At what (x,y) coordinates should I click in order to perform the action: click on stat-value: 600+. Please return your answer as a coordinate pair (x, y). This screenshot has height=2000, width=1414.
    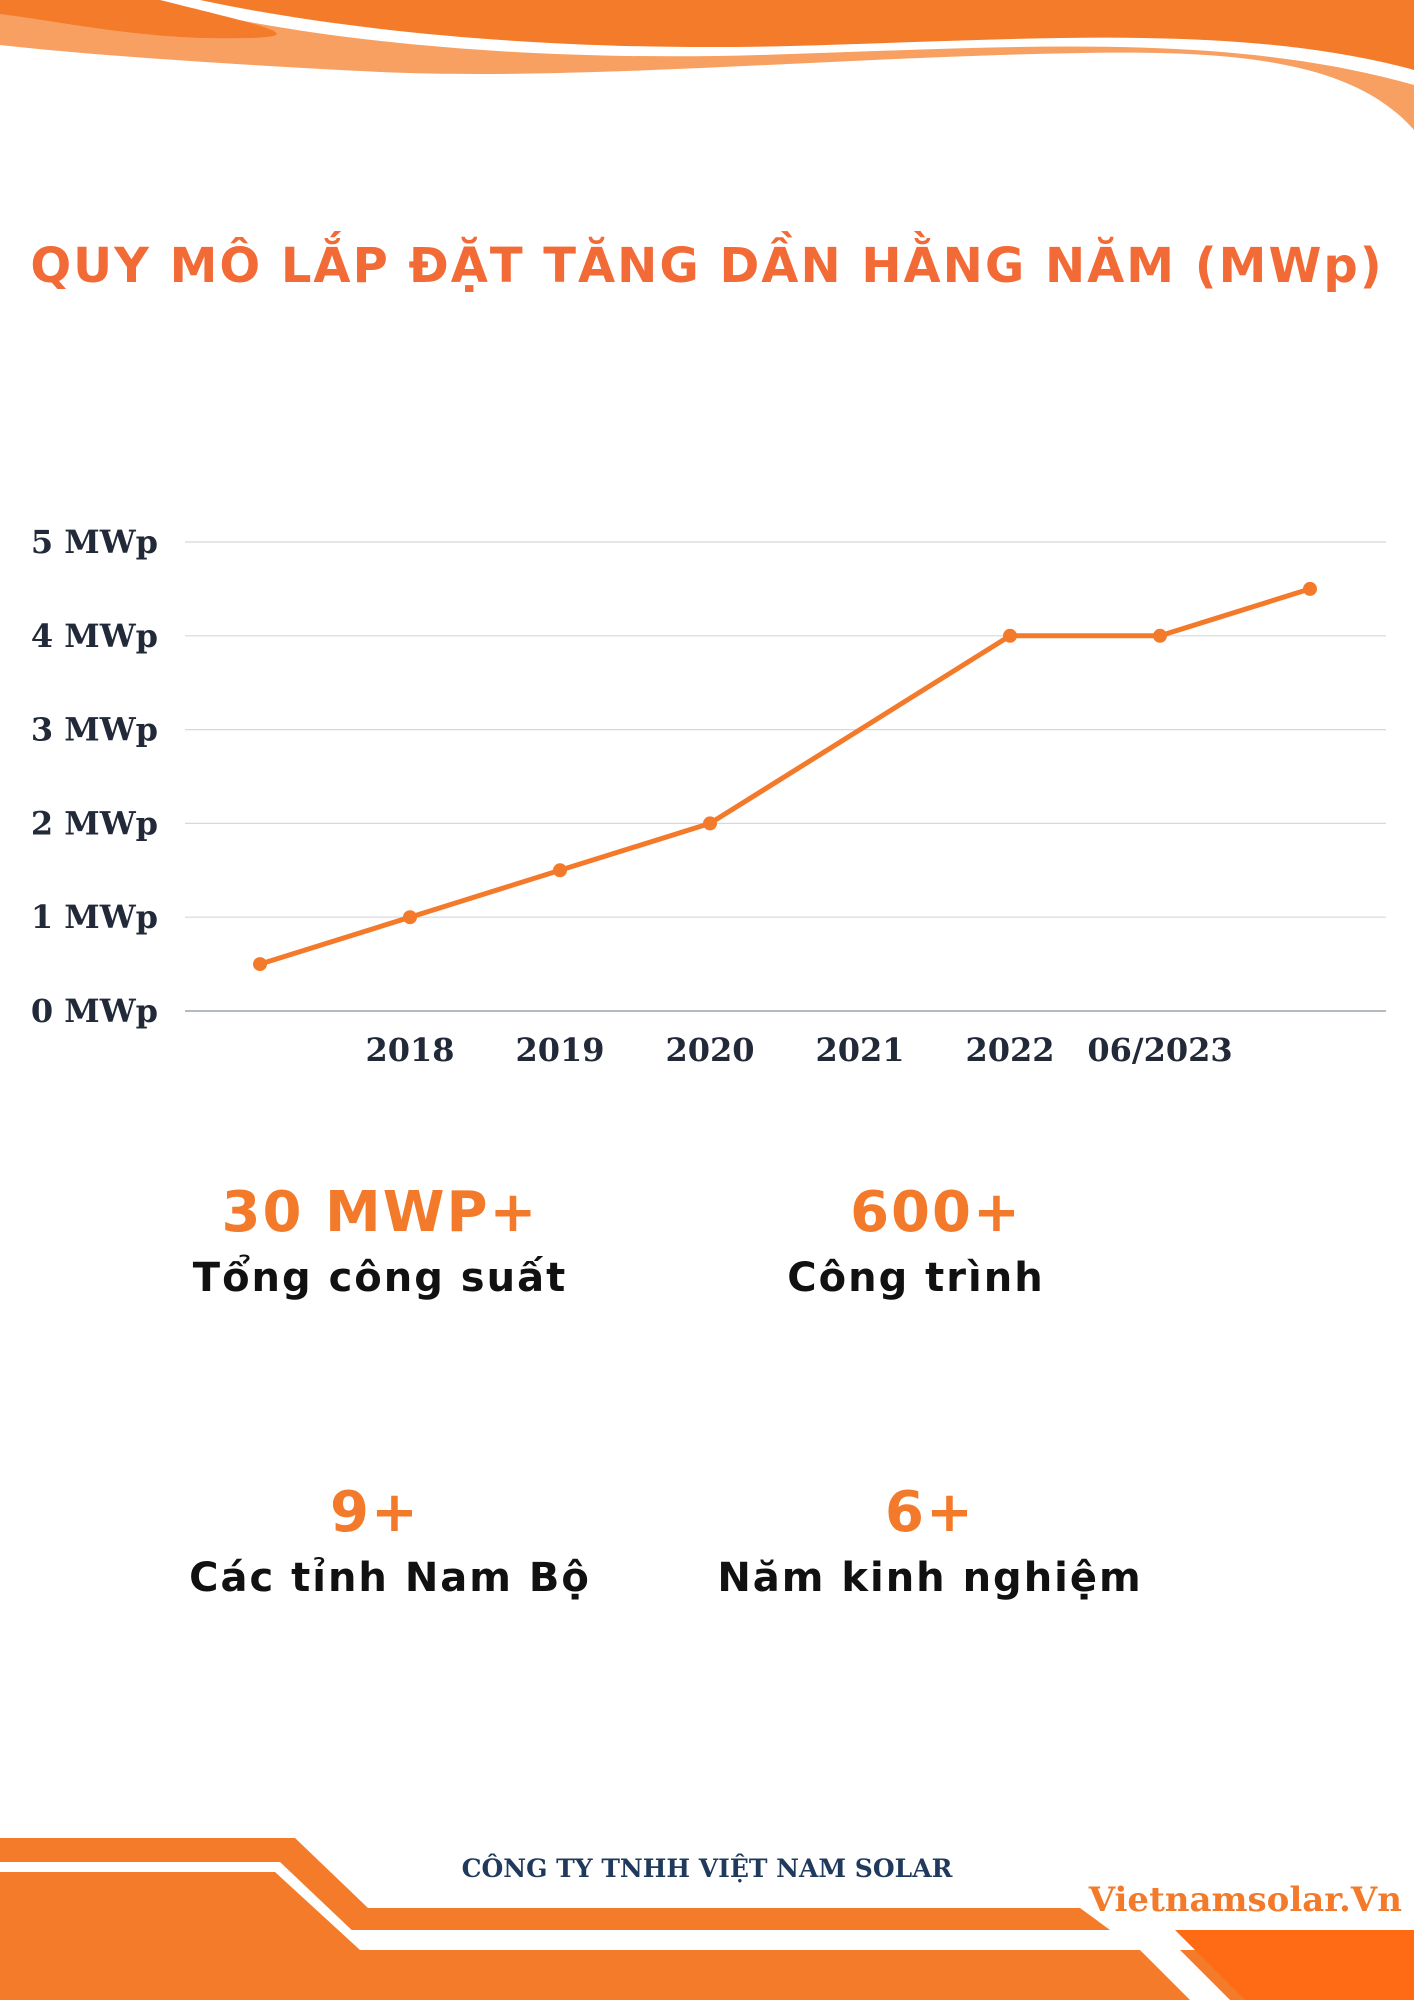
    Looking at the image, I should click on (936, 1212).